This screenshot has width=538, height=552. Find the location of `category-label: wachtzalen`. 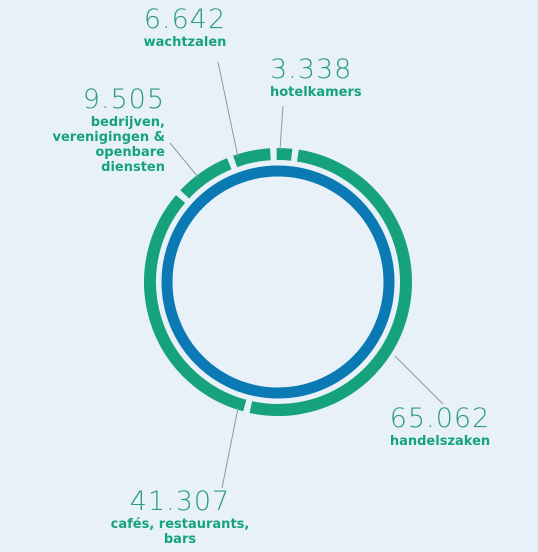

category-label: wachtzalen is located at coordinates (185, 42).